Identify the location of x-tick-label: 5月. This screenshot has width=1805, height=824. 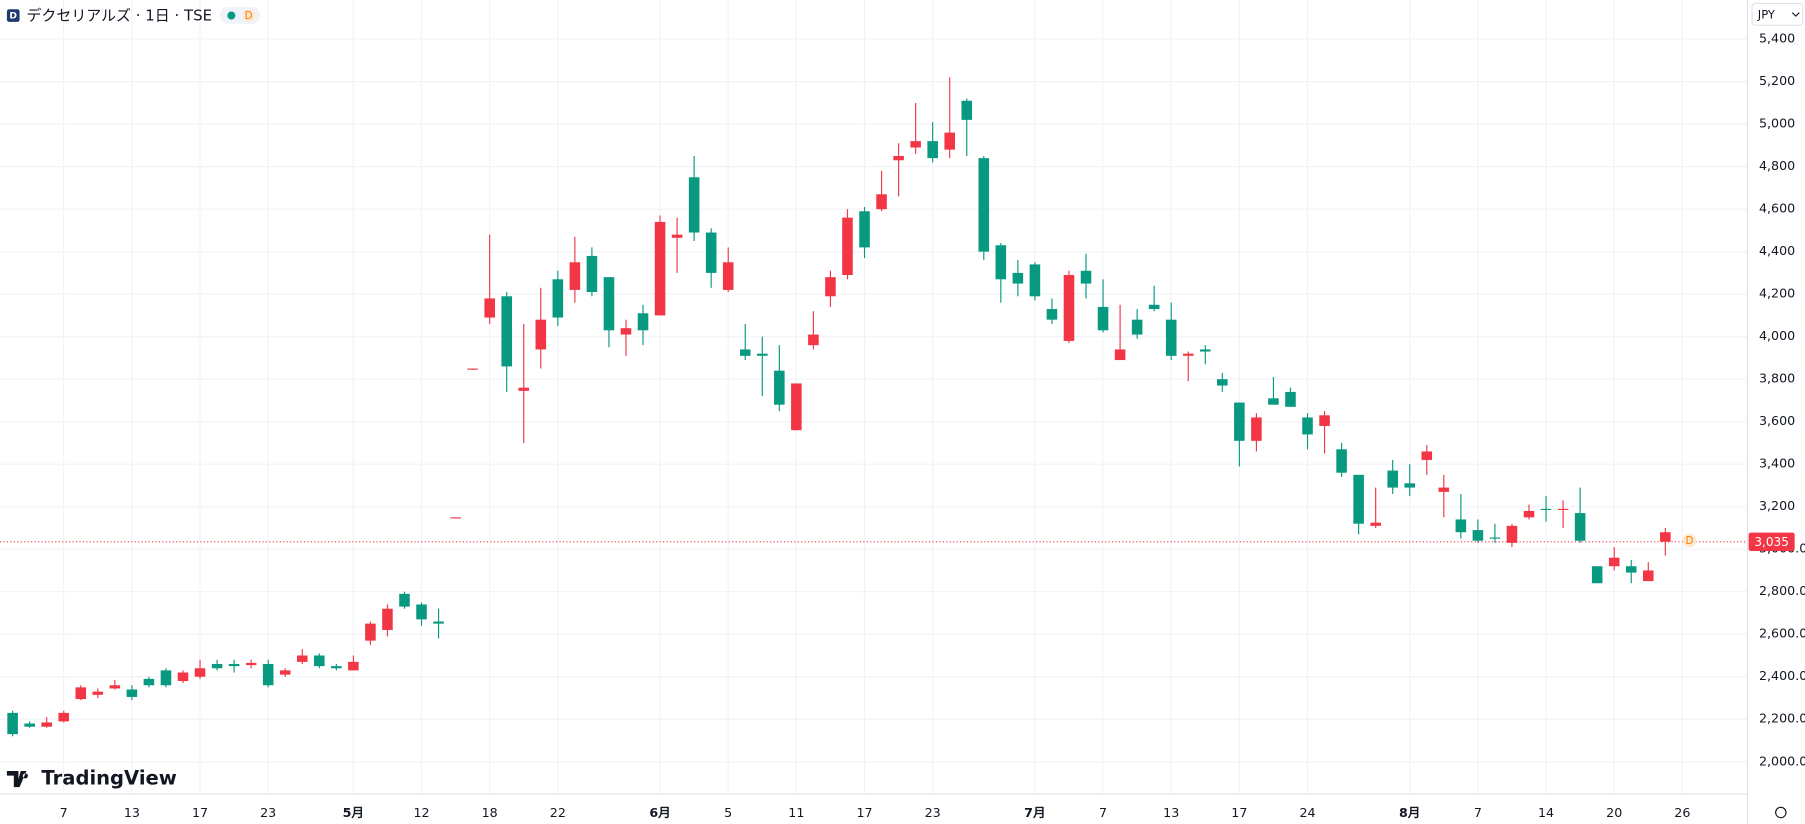
(353, 812).